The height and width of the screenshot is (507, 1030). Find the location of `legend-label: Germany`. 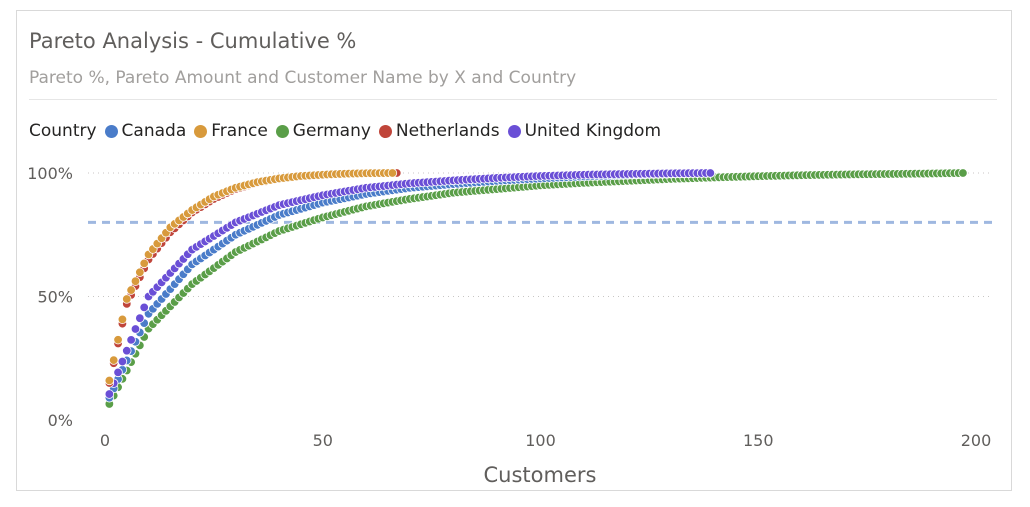

legend-label: Germany is located at coordinates (331, 131).